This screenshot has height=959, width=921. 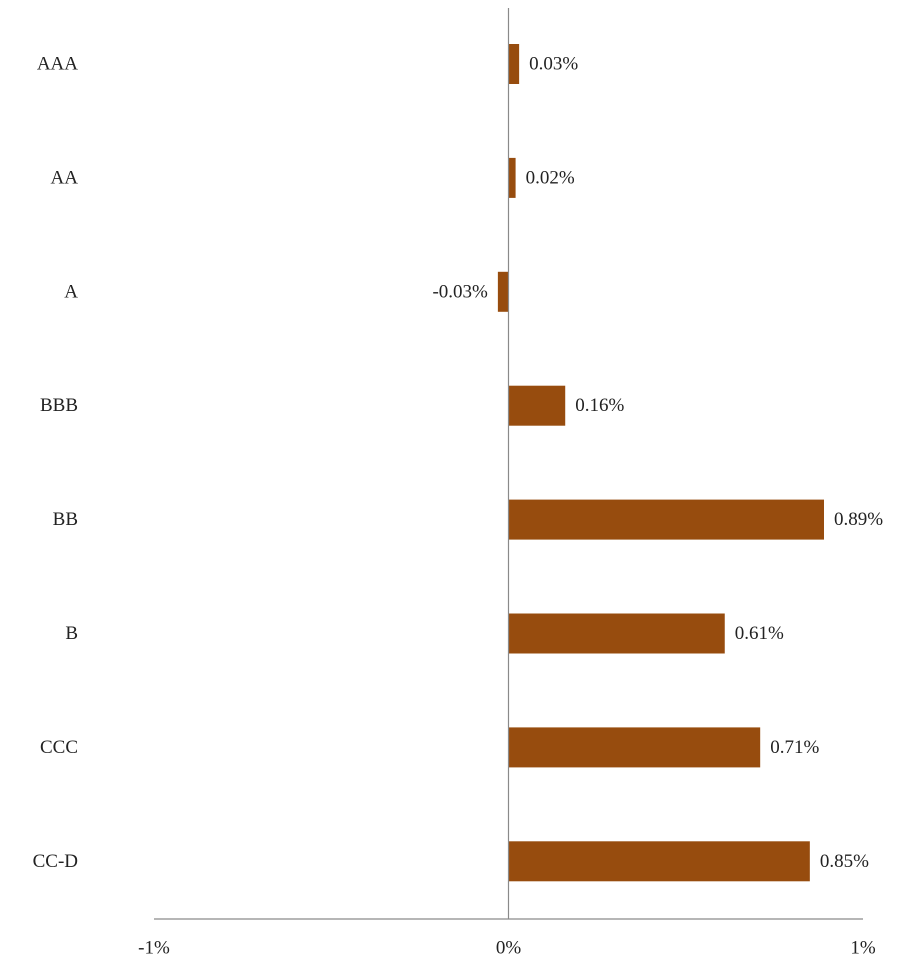 I want to click on value-label-b: 0.61%, so click(x=759, y=633).